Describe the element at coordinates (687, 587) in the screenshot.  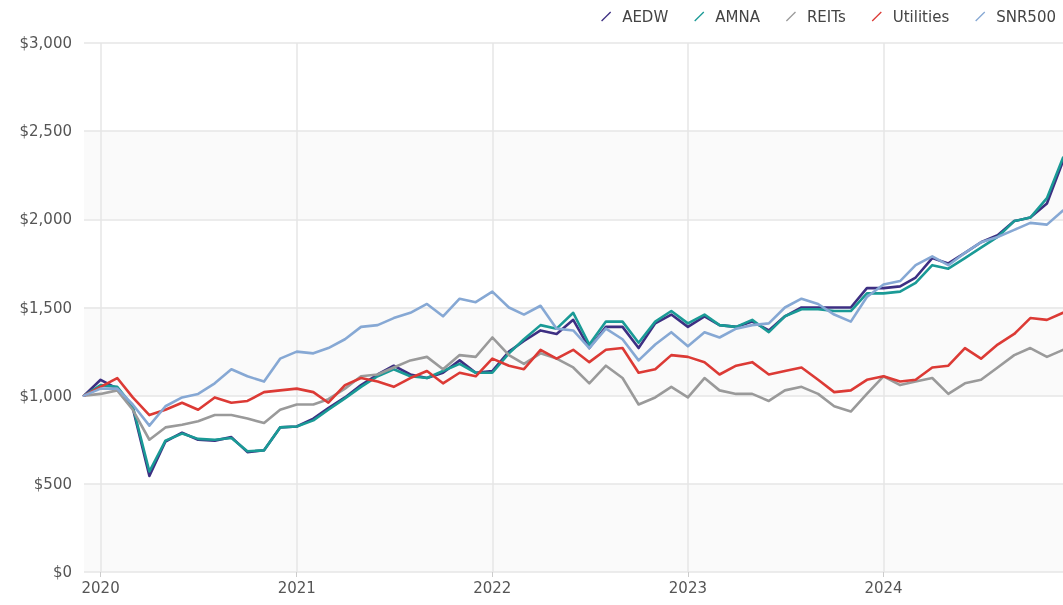
I see `x-tick-label: 2023` at that location.